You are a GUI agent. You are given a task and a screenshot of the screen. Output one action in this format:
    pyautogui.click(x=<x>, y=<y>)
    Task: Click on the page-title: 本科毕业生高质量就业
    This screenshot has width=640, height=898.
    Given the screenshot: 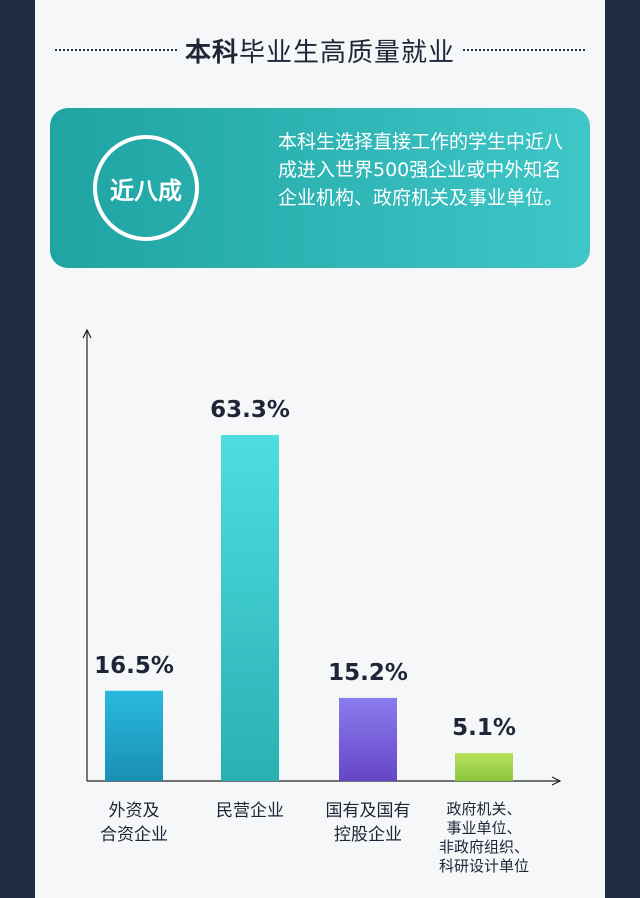 What is the action you would take?
    pyautogui.click(x=320, y=50)
    